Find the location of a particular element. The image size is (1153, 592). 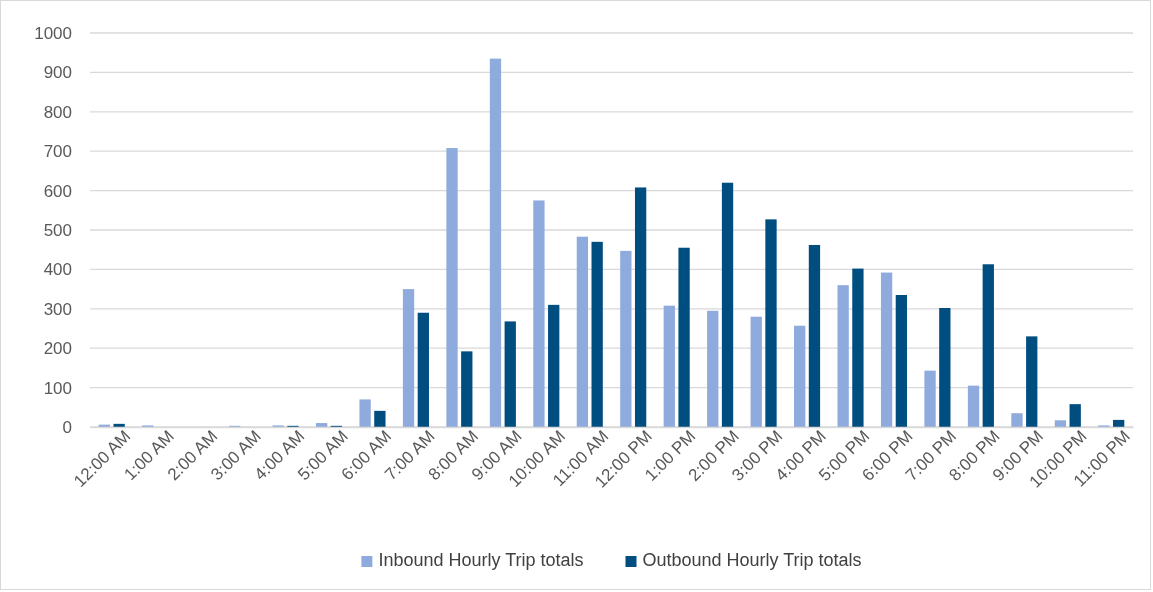

y-tick-label: 300 is located at coordinates (57, 309).